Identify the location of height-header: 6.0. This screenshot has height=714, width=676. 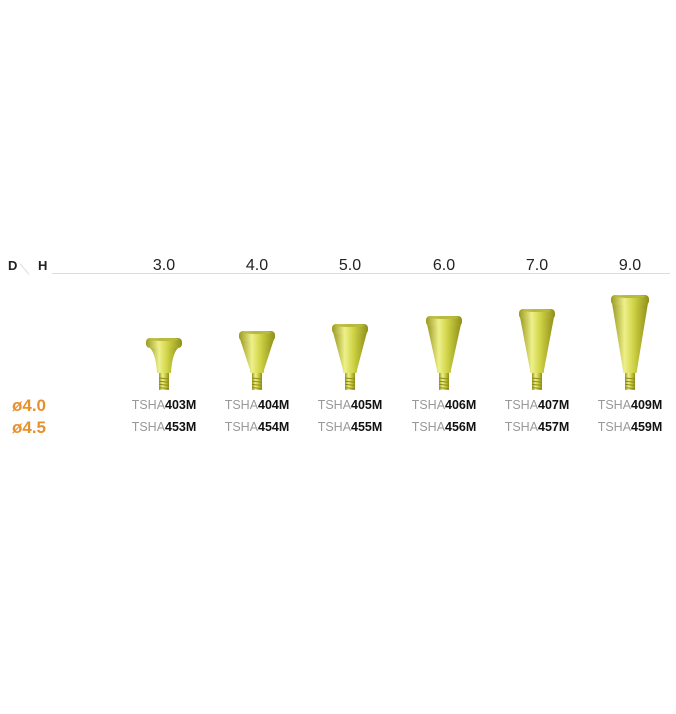
(444, 265).